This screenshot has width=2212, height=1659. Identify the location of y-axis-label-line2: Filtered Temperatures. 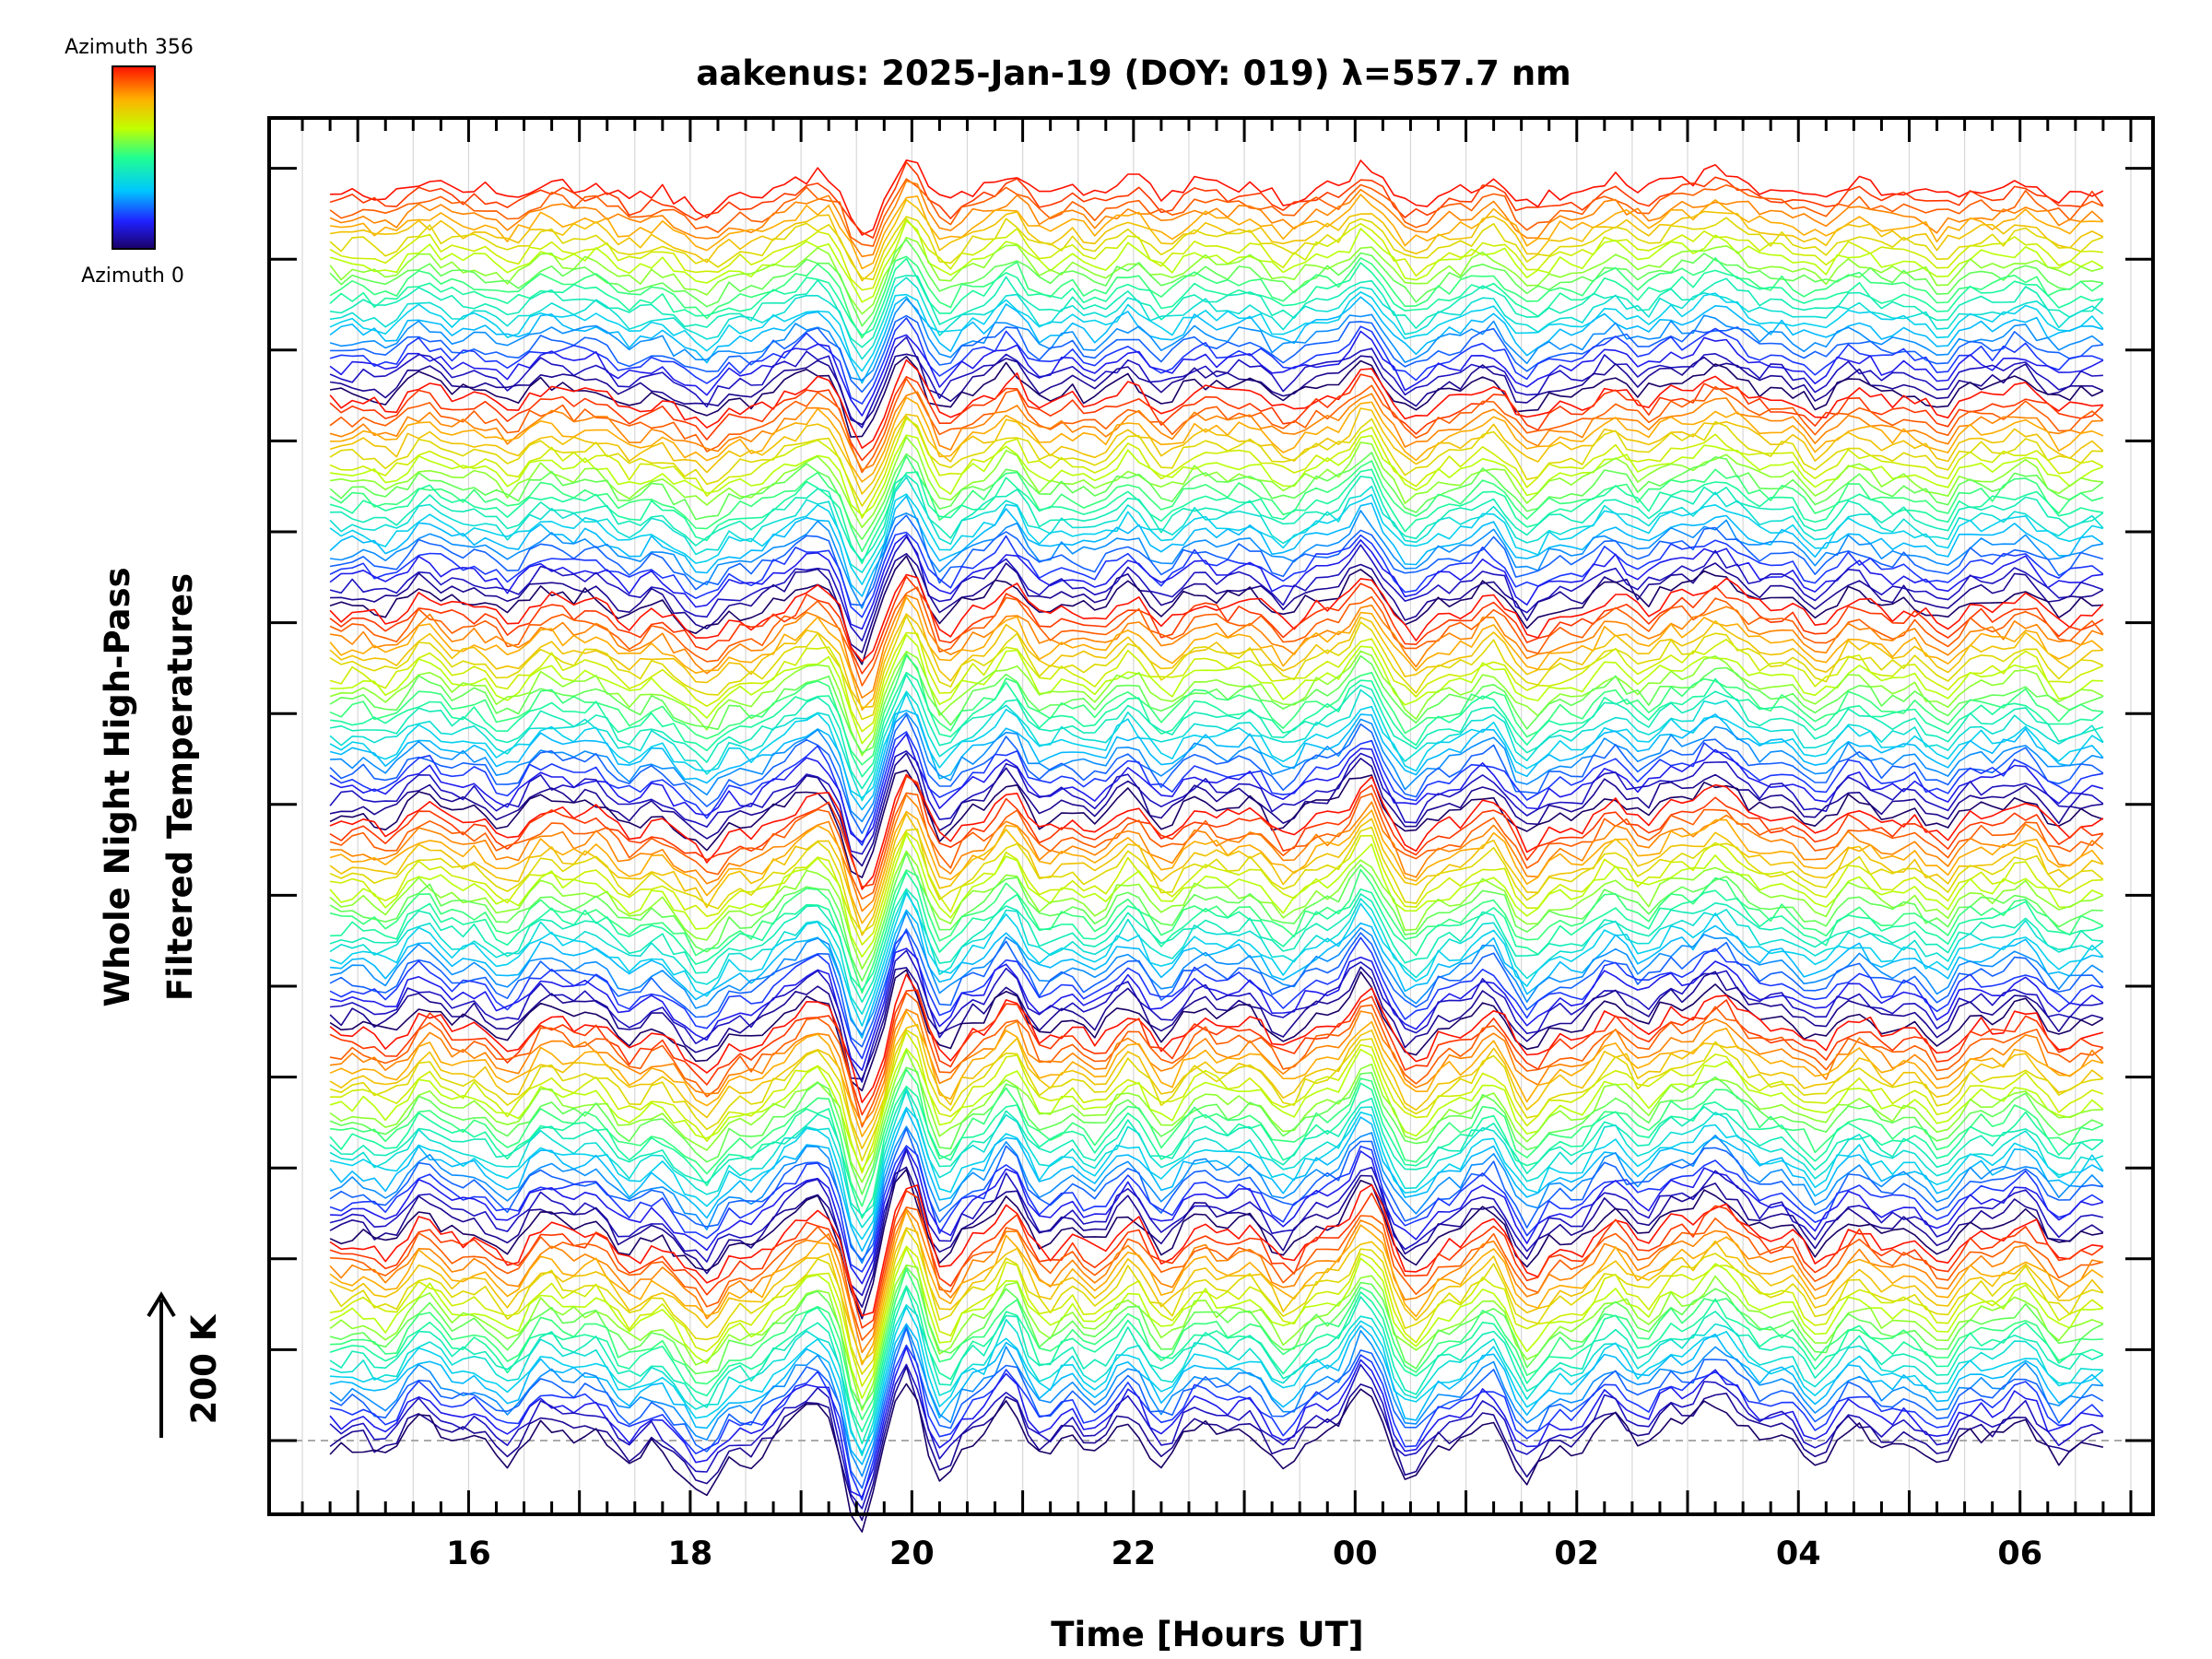
(180, 787).